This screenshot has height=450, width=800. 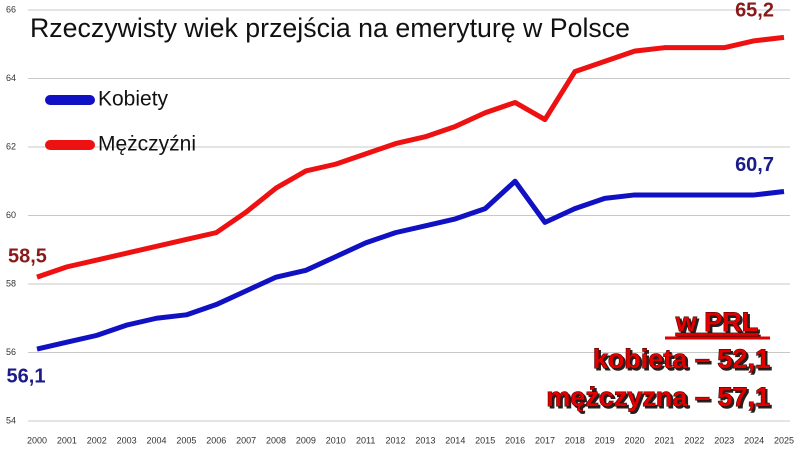 What do you see at coordinates (306, 440) in the screenshot?
I see `x-tick-label: 2009` at bounding box center [306, 440].